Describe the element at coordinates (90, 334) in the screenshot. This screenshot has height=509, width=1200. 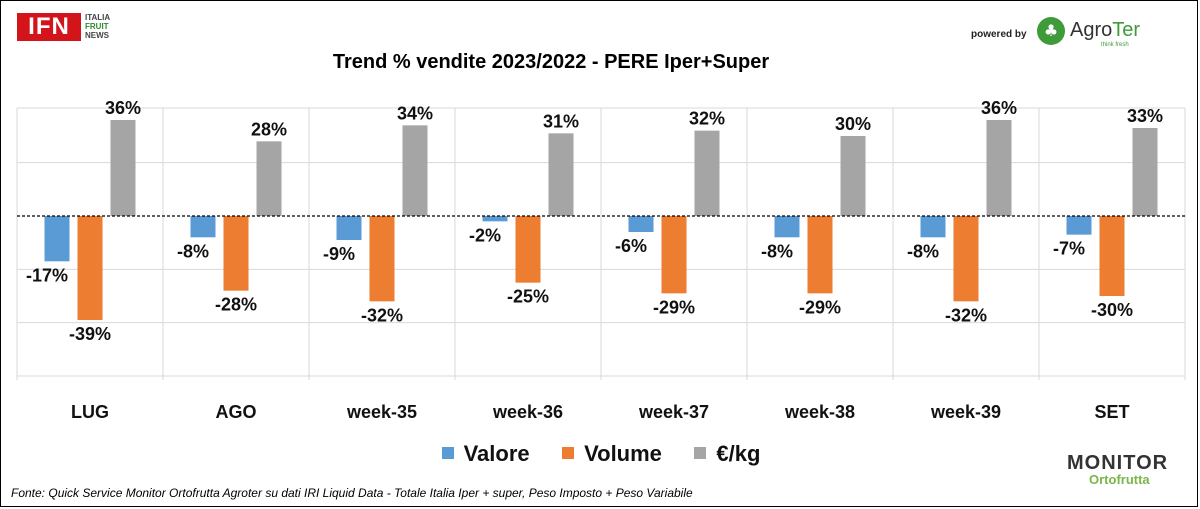
I see `data-label: -39%` at that location.